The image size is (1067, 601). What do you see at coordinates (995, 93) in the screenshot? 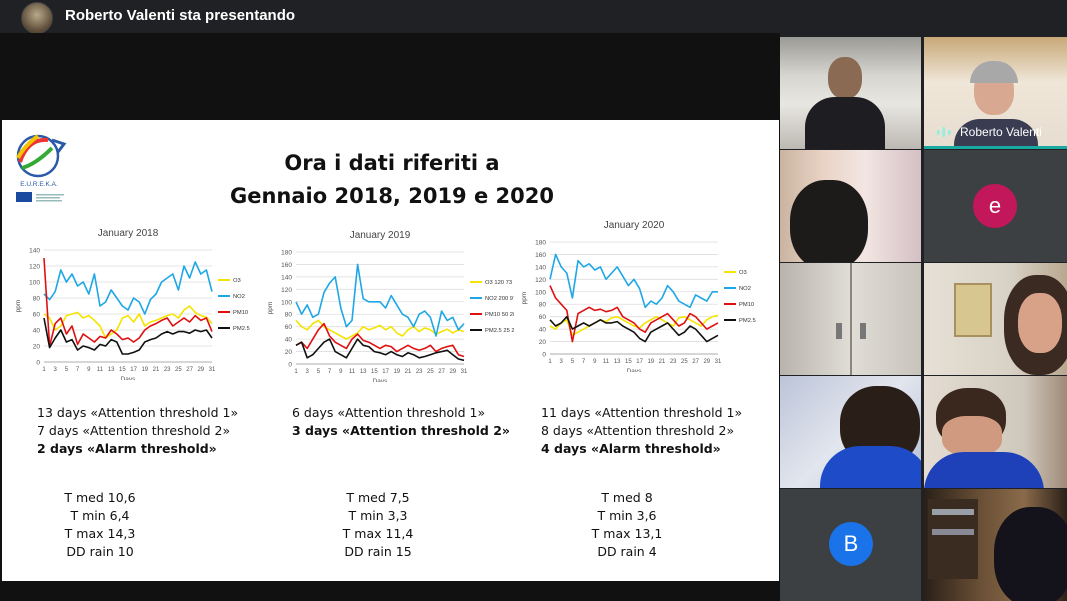
I see `participant-tile-roberto-valenti: Roberto Valenti` at bounding box center [995, 93].